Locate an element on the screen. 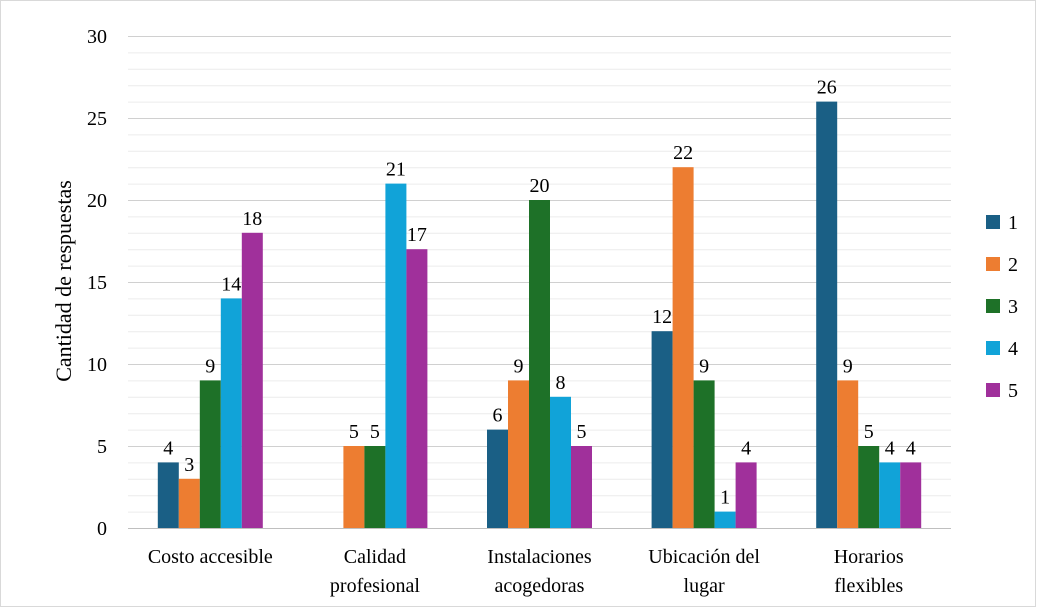 This screenshot has width=1037, height=613. x-category-label: Costo accesible is located at coordinates (210, 557).